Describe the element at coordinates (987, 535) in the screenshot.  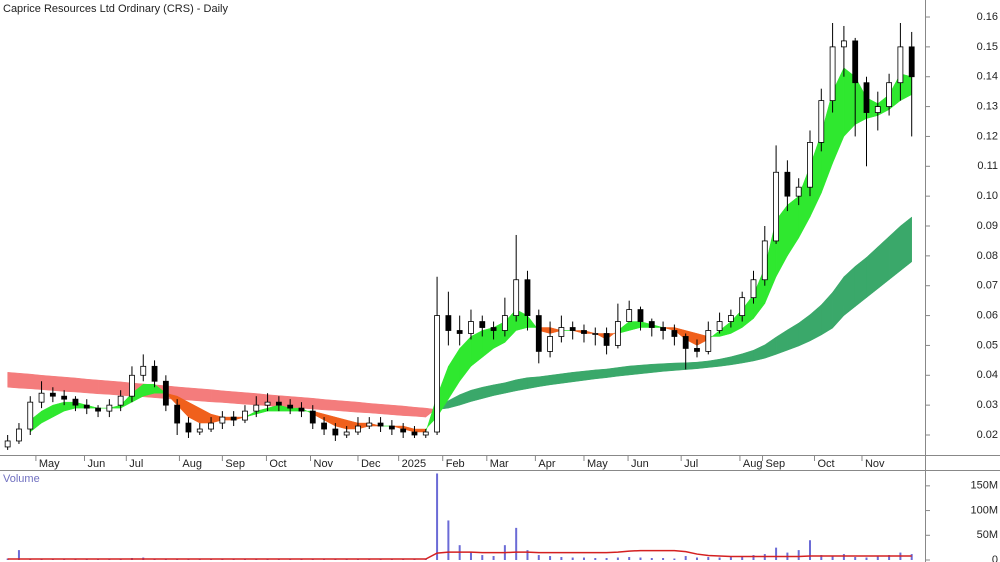
I see `y-tick-label: 50M` at that location.